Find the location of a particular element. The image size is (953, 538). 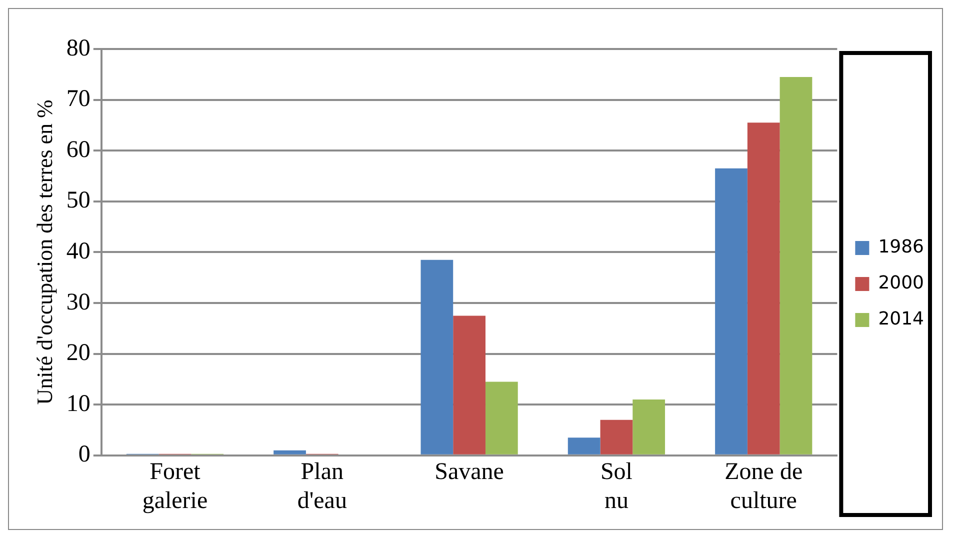

y-tick-label: 60 is located at coordinates (78, 149).